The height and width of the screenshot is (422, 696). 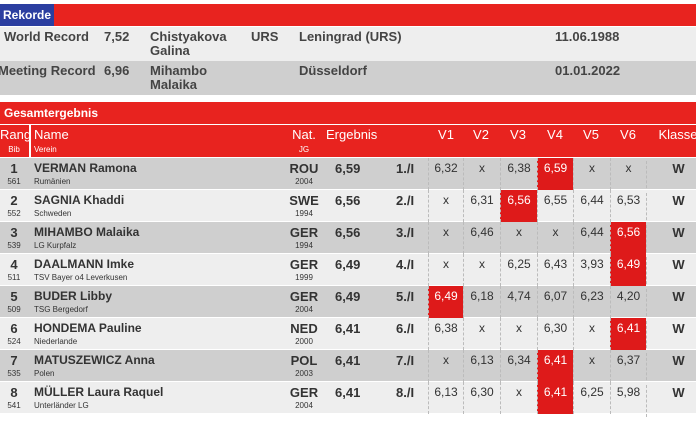 I want to click on header-v2: V2, so click(x=481, y=134).